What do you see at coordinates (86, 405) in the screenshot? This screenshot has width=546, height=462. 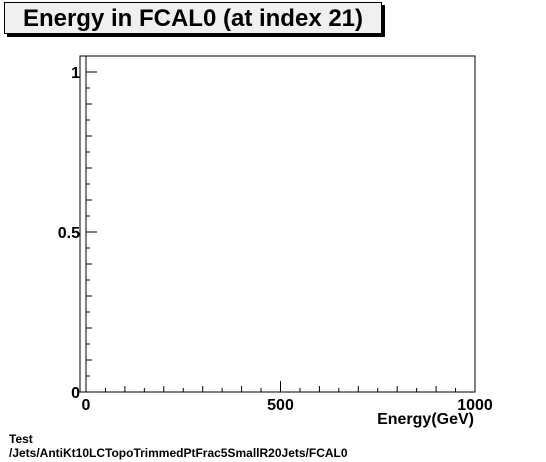 I see `x-tick-label: 0` at bounding box center [86, 405].